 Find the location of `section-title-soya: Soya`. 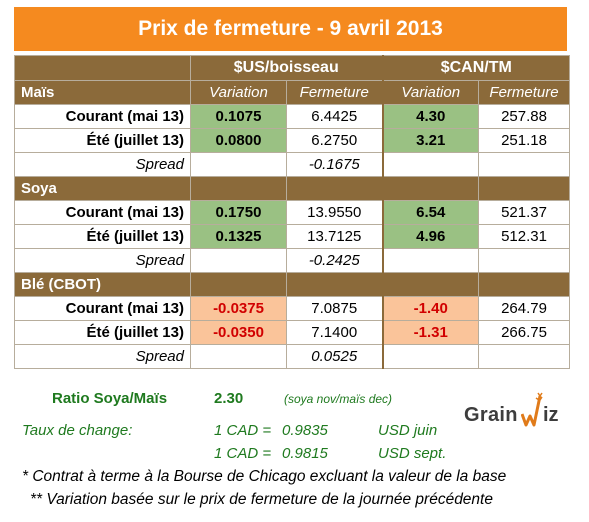

section-title-soya: Soya is located at coordinates (102, 188).